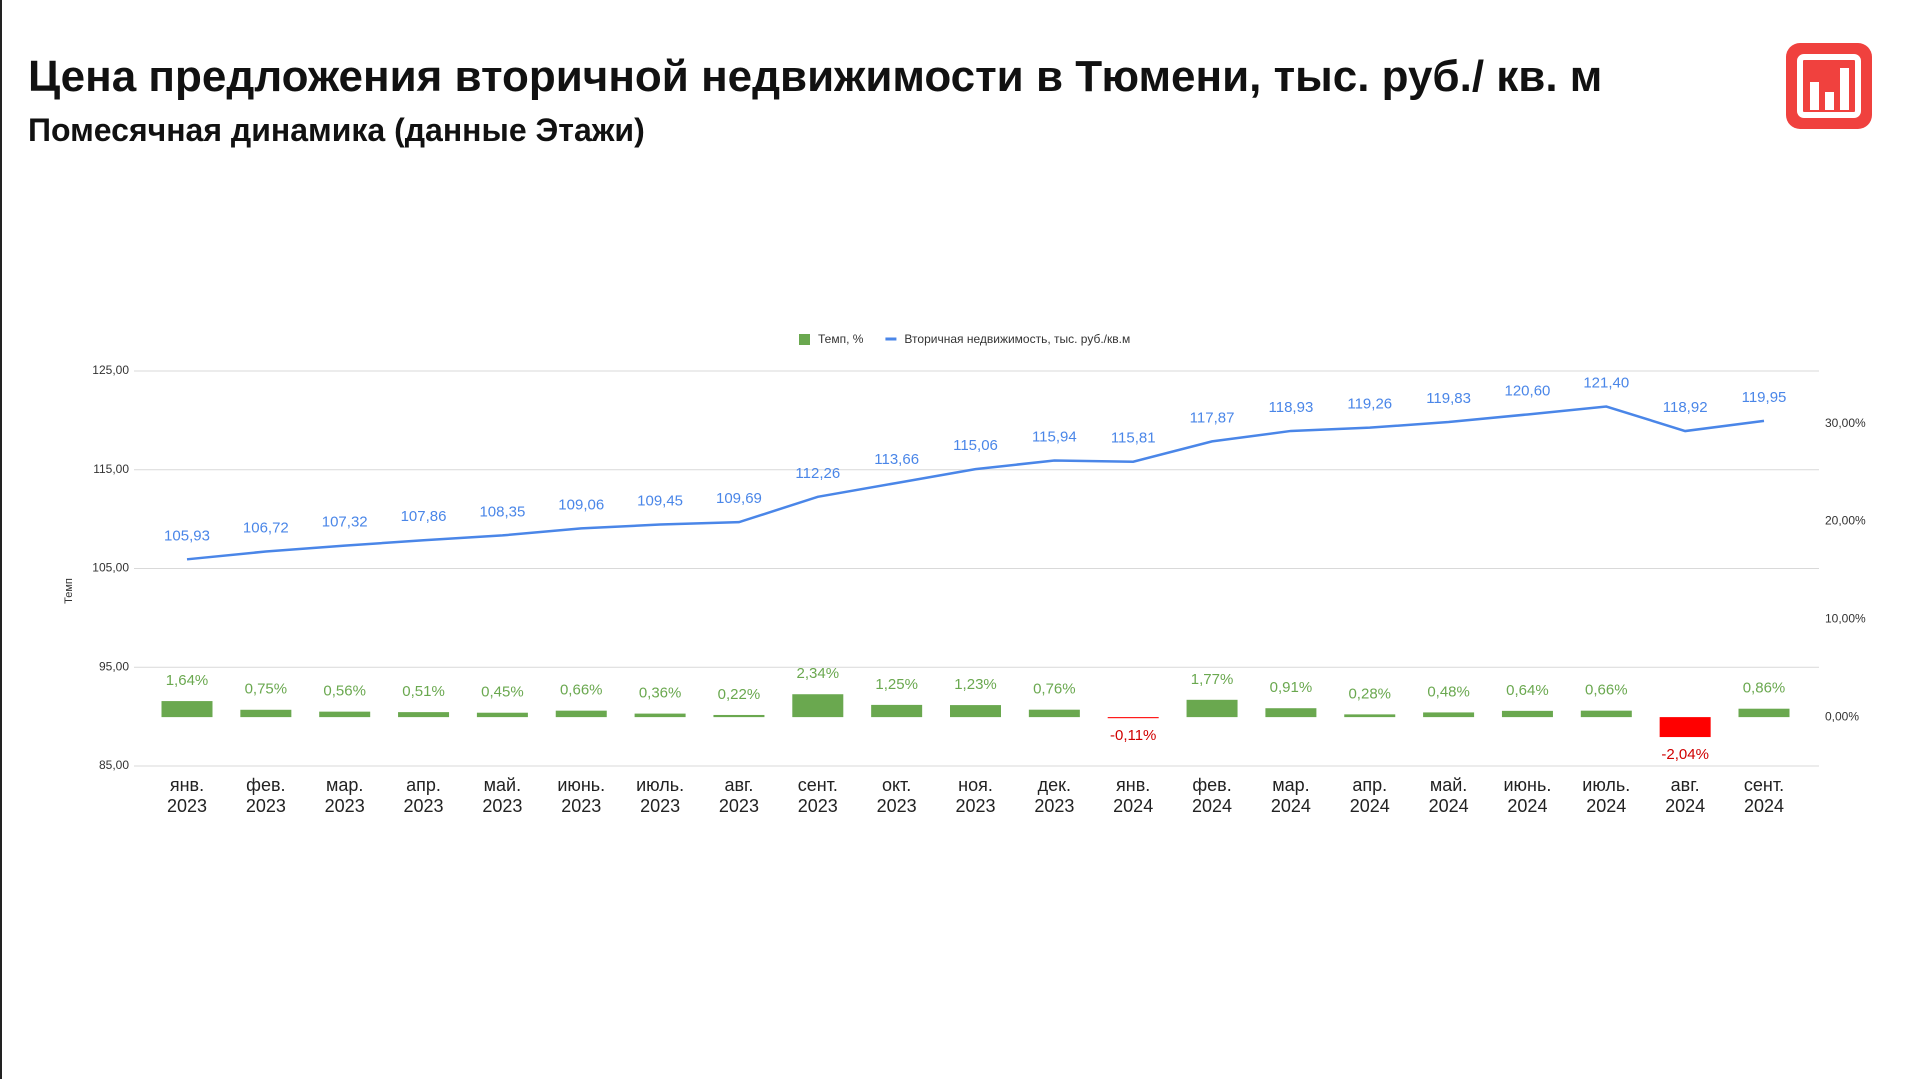  What do you see at coordinates (187, 680) in the screenshot?
I see `bar-value-label: 1,64%` at bounding box center [187, 680].